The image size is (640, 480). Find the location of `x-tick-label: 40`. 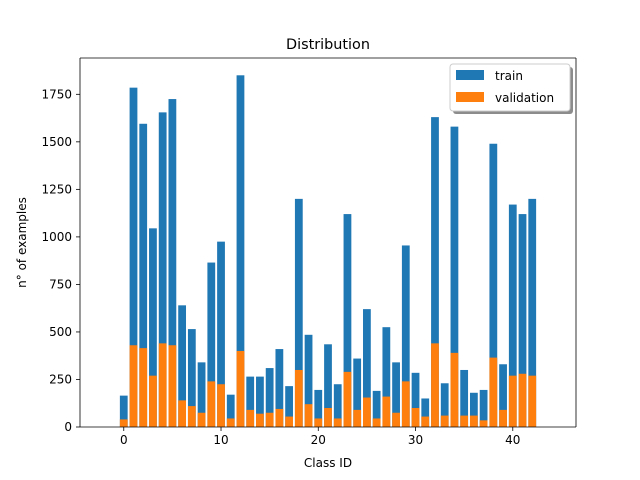

x-tick-label: 40 is located at coordinates (512, 440).